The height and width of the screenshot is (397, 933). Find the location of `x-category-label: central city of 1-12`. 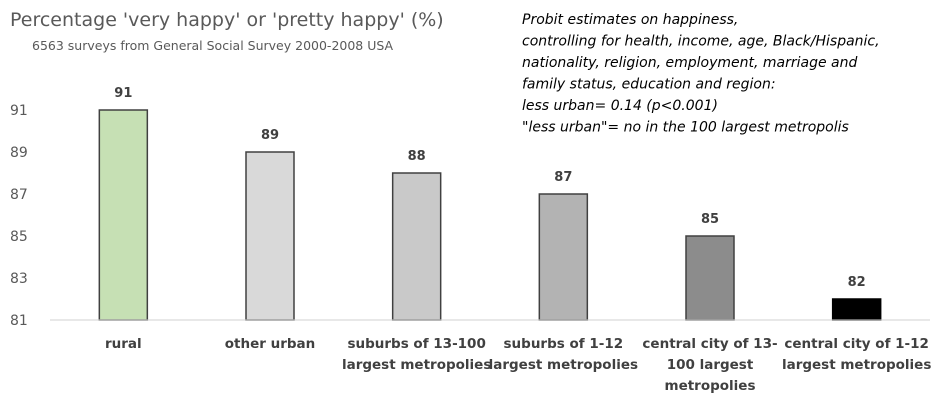

x-category-label: central city of 1-12 is located at coordinates (856, 344).